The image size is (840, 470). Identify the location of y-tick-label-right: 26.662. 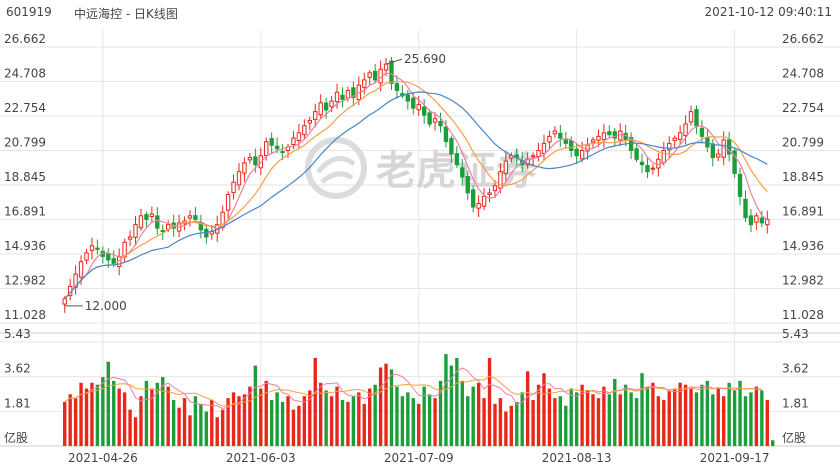
(803, 39).